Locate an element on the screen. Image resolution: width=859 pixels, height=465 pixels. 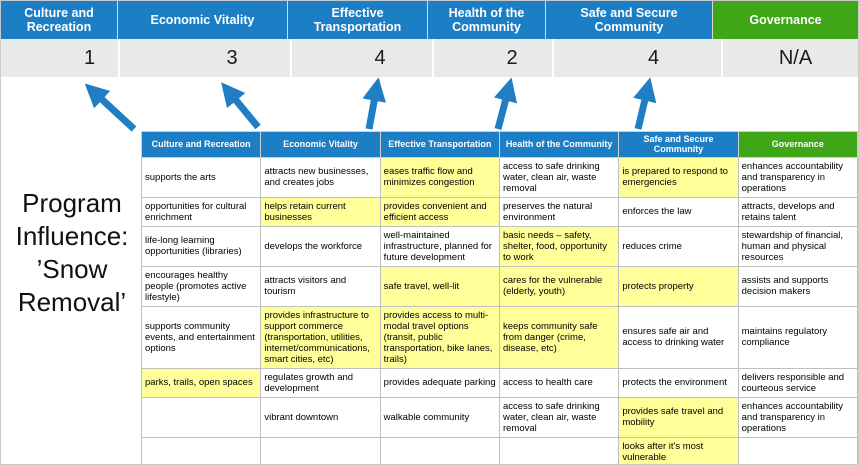
banner-category-3: Health of the Community is located at coordinates (487, 20).